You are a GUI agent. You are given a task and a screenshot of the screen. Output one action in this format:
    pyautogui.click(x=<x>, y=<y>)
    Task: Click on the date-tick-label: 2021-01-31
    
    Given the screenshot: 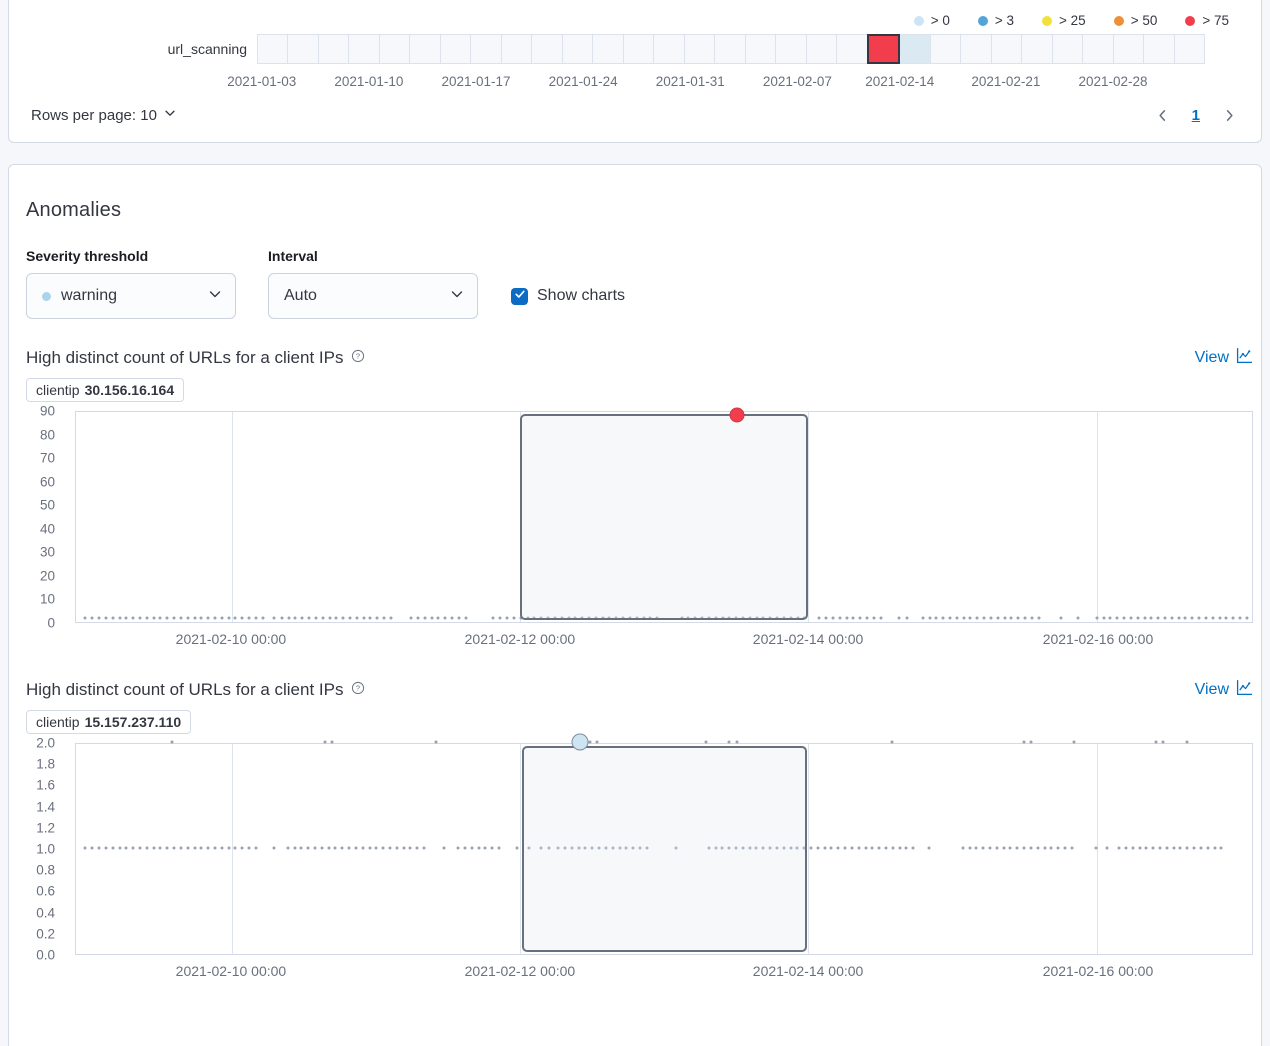 What is the action you would take?
    pyautogui.click(x=690, y=81)
    